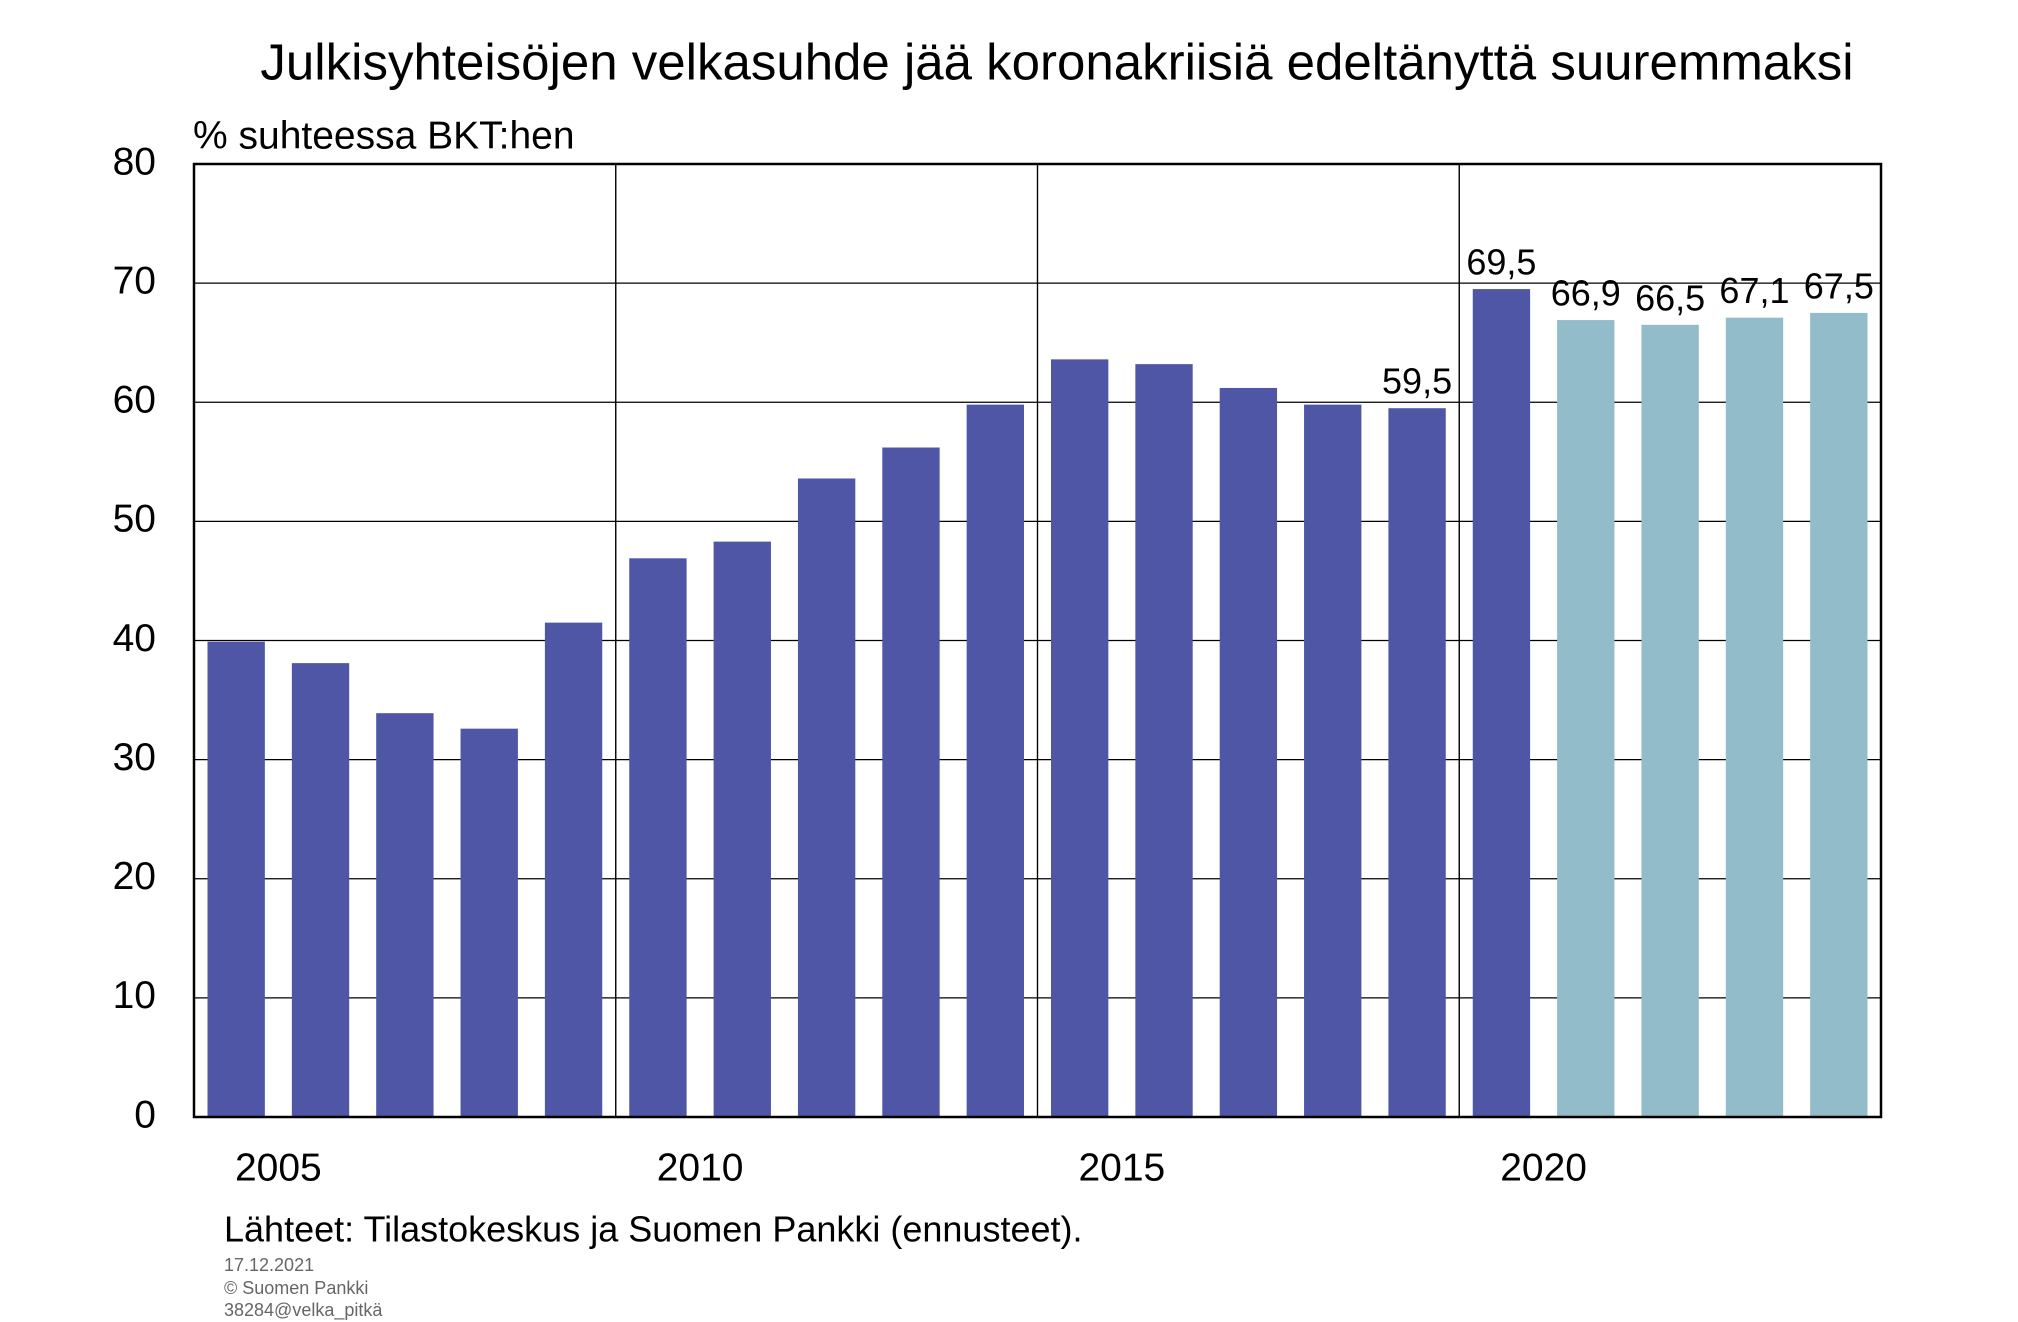 Image resolution: width=2018 pixels, height=1322 pixels. Describe the element at coordinates (269, 1265) in the screenshot. I see `footnote: 17.12.2021` at that location.